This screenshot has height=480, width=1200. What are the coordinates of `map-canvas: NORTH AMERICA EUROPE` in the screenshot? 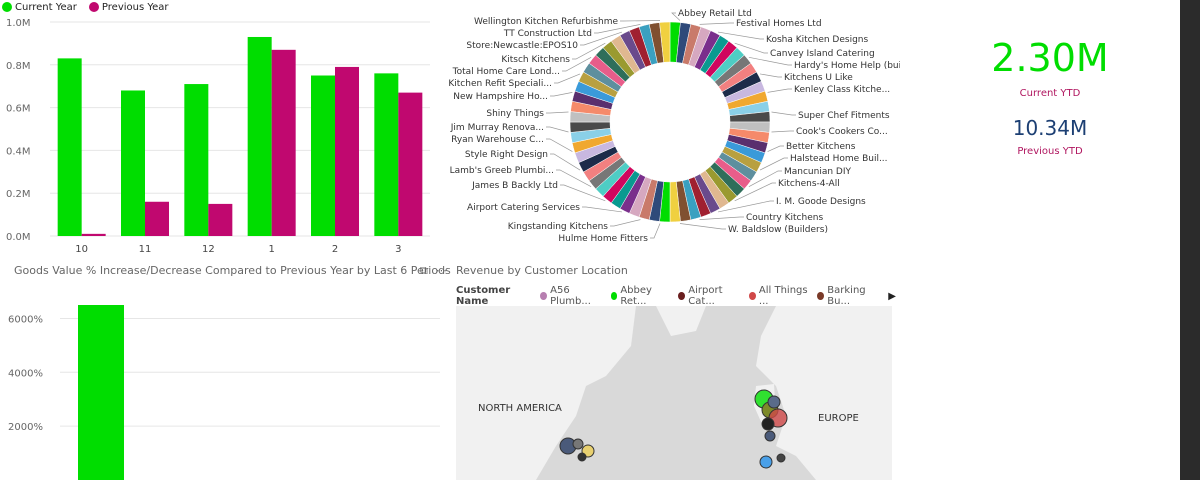 It's located at (674, 393).